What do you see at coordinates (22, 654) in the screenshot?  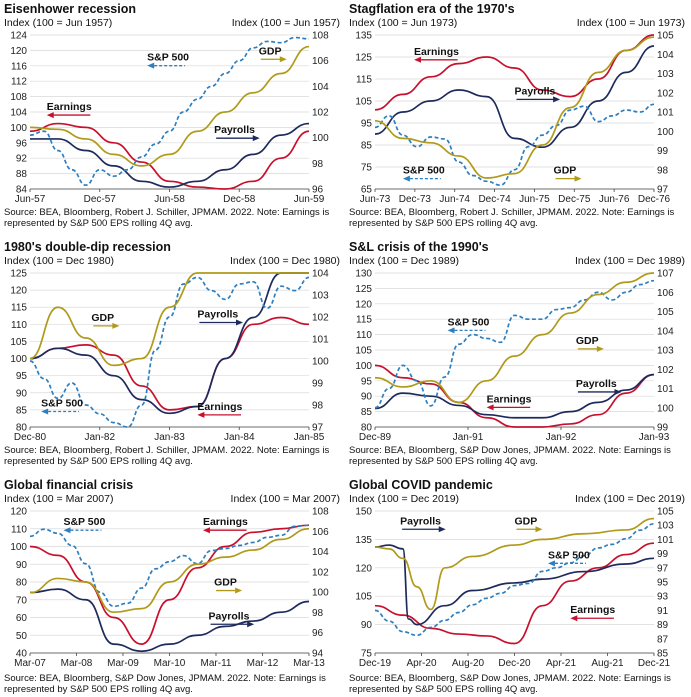 I see `left-tick-label: 40` at bounding box center [22, 654].